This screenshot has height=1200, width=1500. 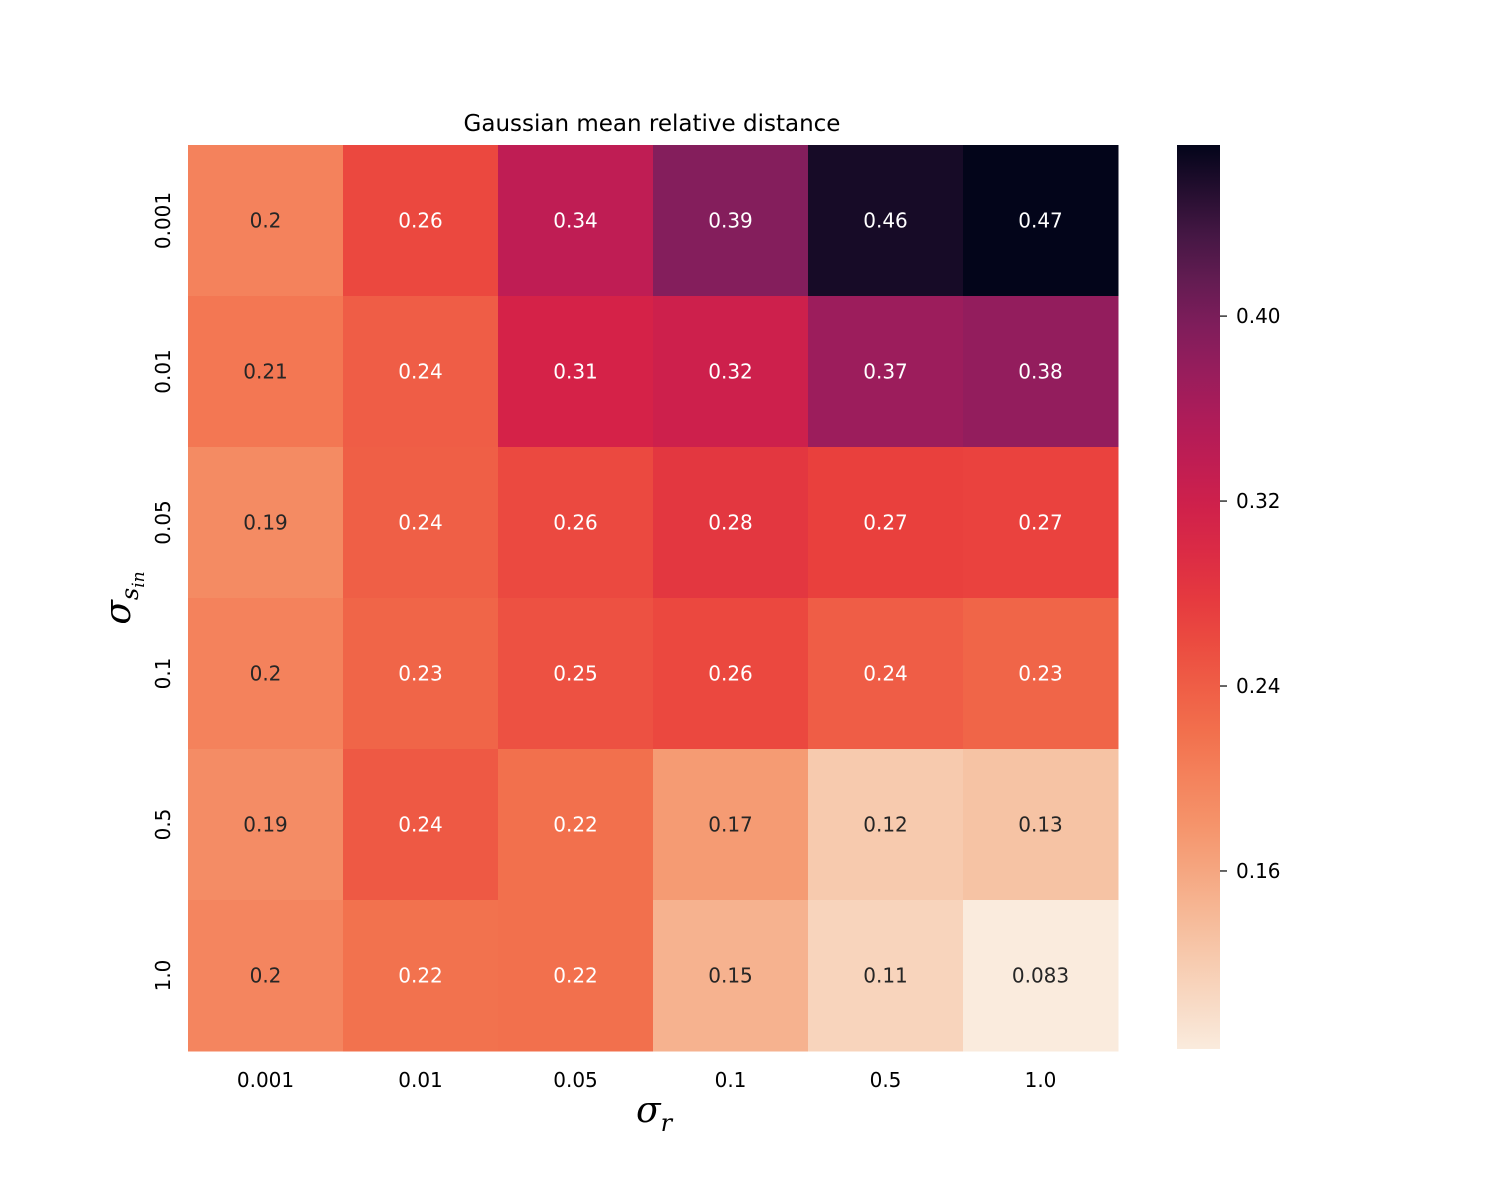 I want to click on cell-annotation: 0.46, so click(x=885, y=221).